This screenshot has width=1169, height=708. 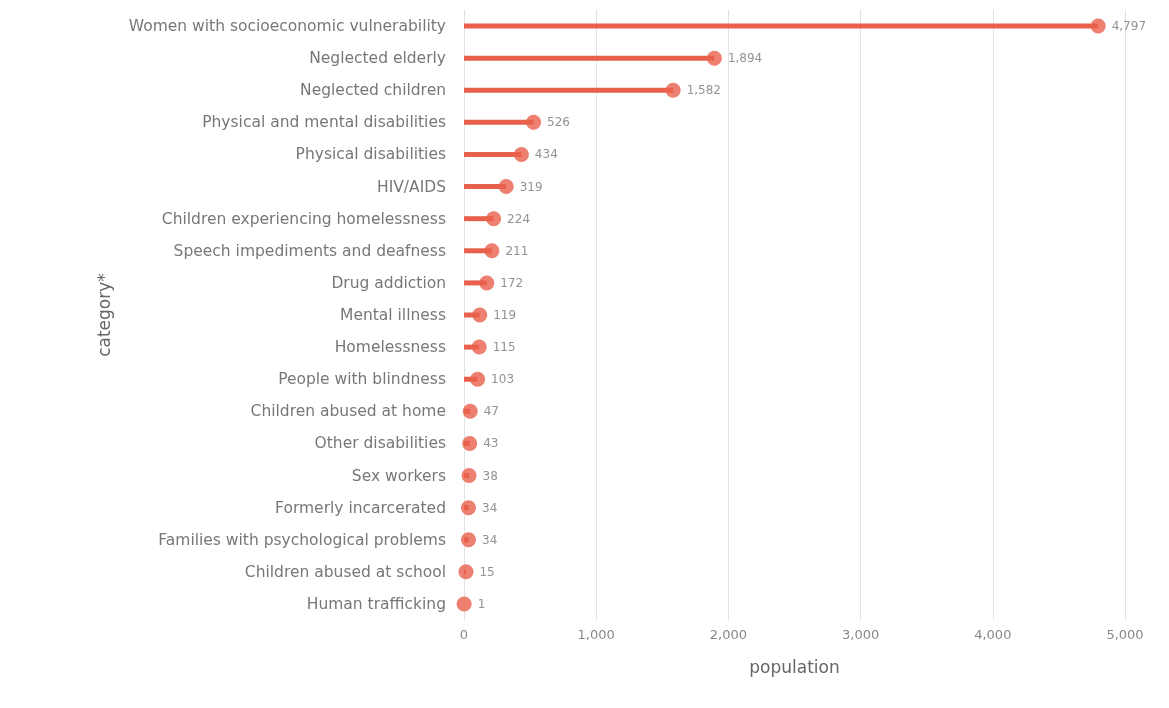 I want to click on data-label: 1,894, so click(x=745, y=58).